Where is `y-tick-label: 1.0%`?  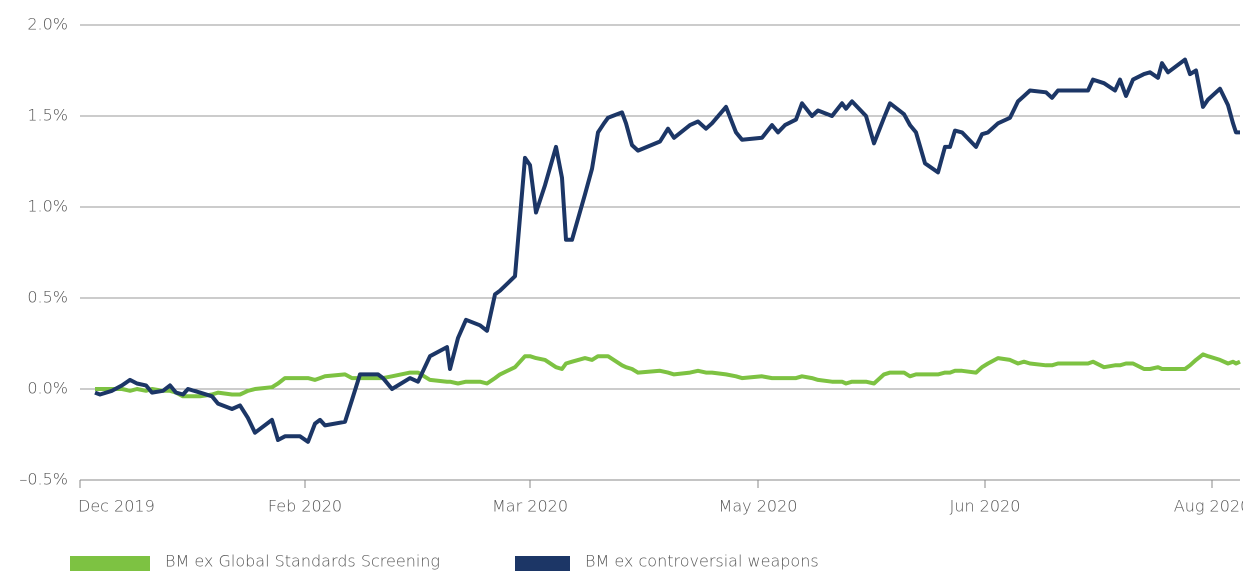
y-tick-label: 1.0% is located at coordinates (47, 206).